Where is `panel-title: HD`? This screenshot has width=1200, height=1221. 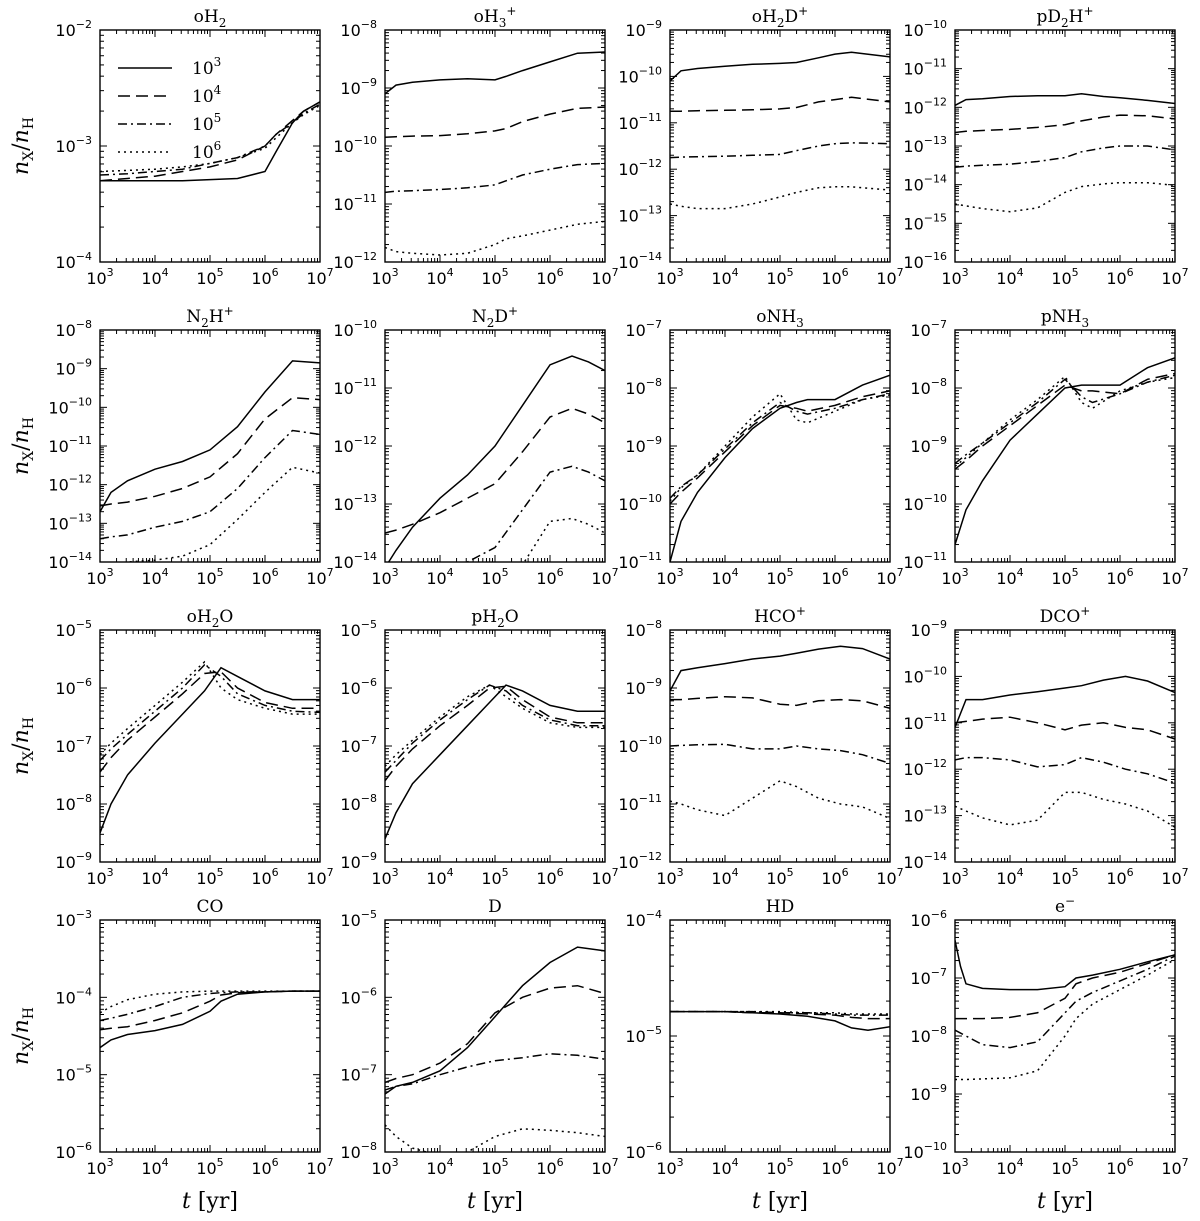 panel-title: HD is located at coordinates (780, 907).